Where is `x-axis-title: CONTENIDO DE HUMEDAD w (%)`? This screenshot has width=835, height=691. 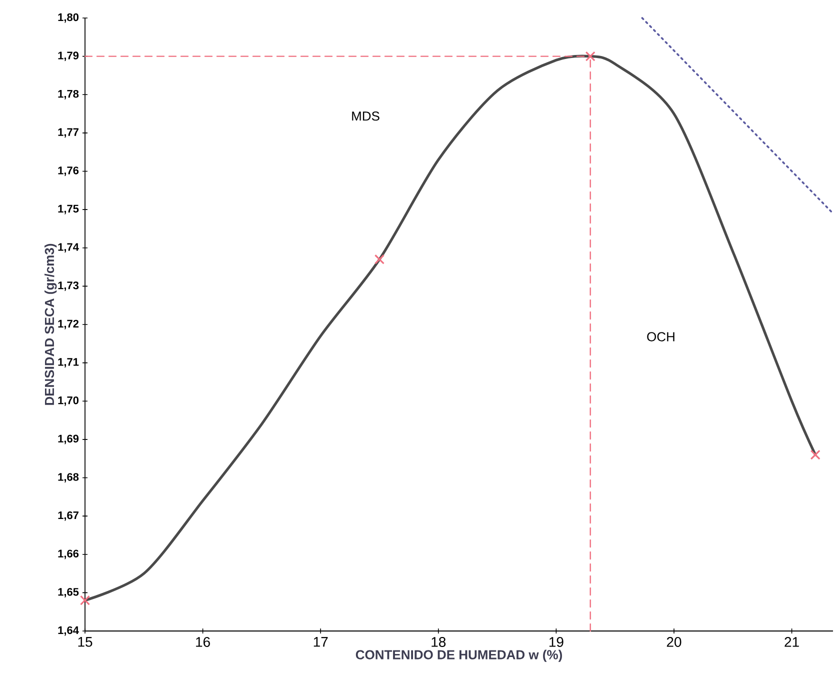 x-axis-title: CONTENIDO DE HUMEDAD w (%) is located at coordinates (459, 656).